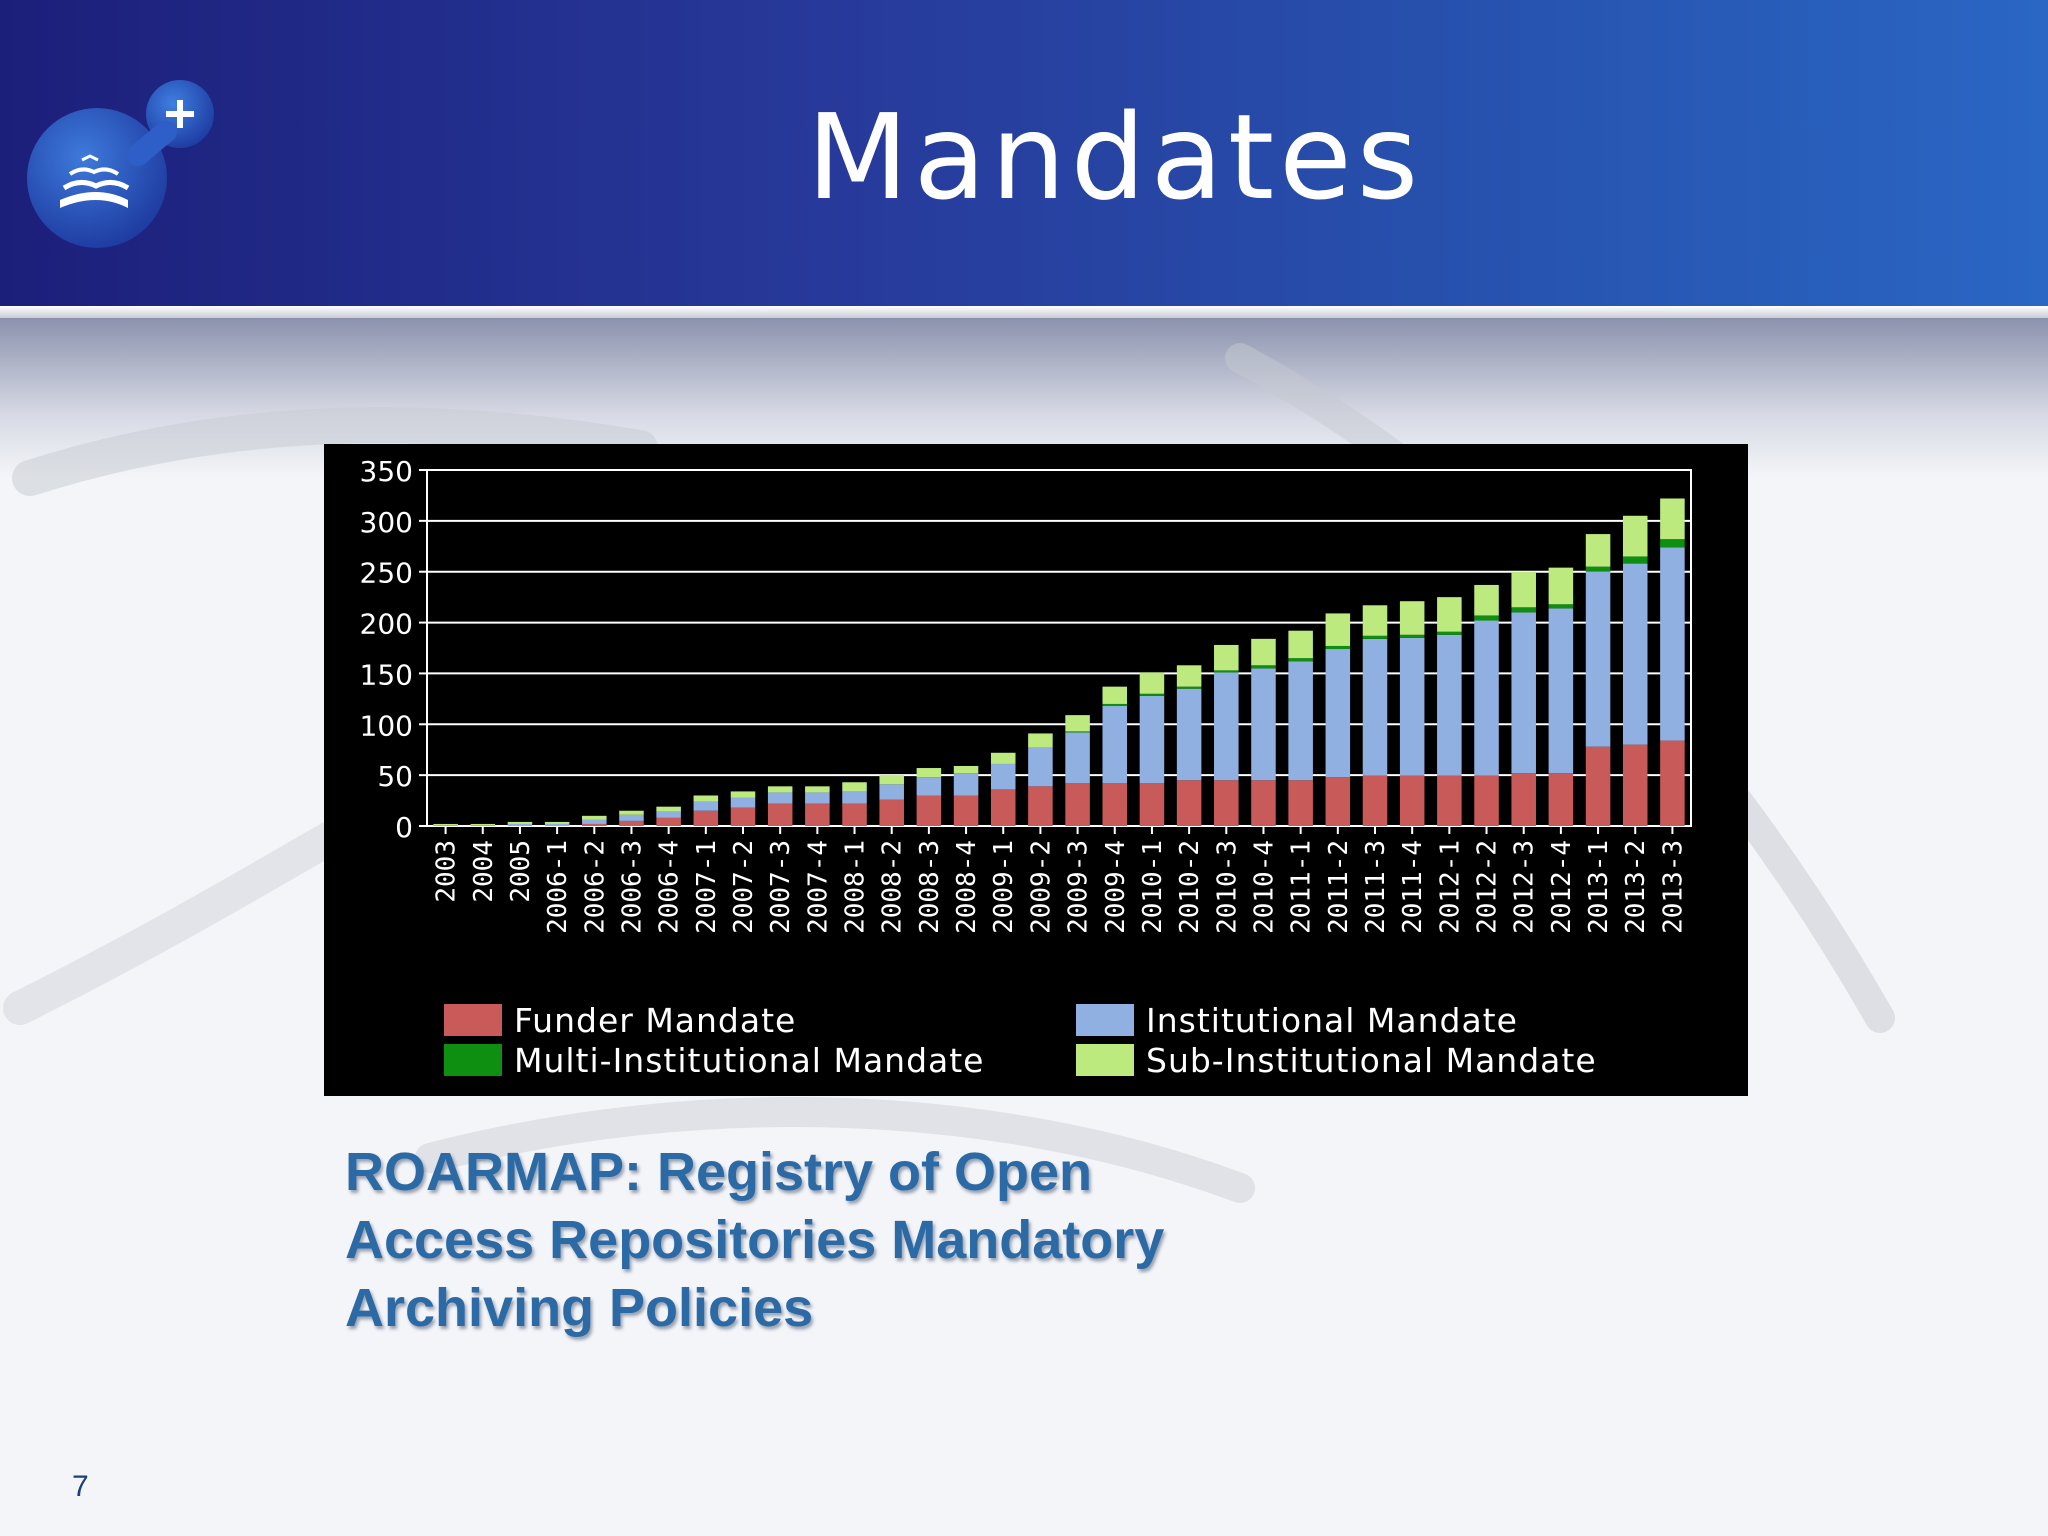 This screenshot has width=2048, height=1536. I want to click on legend-item-sub-institutional: Sub-Institutional Mandate, so click(1336, 1060).